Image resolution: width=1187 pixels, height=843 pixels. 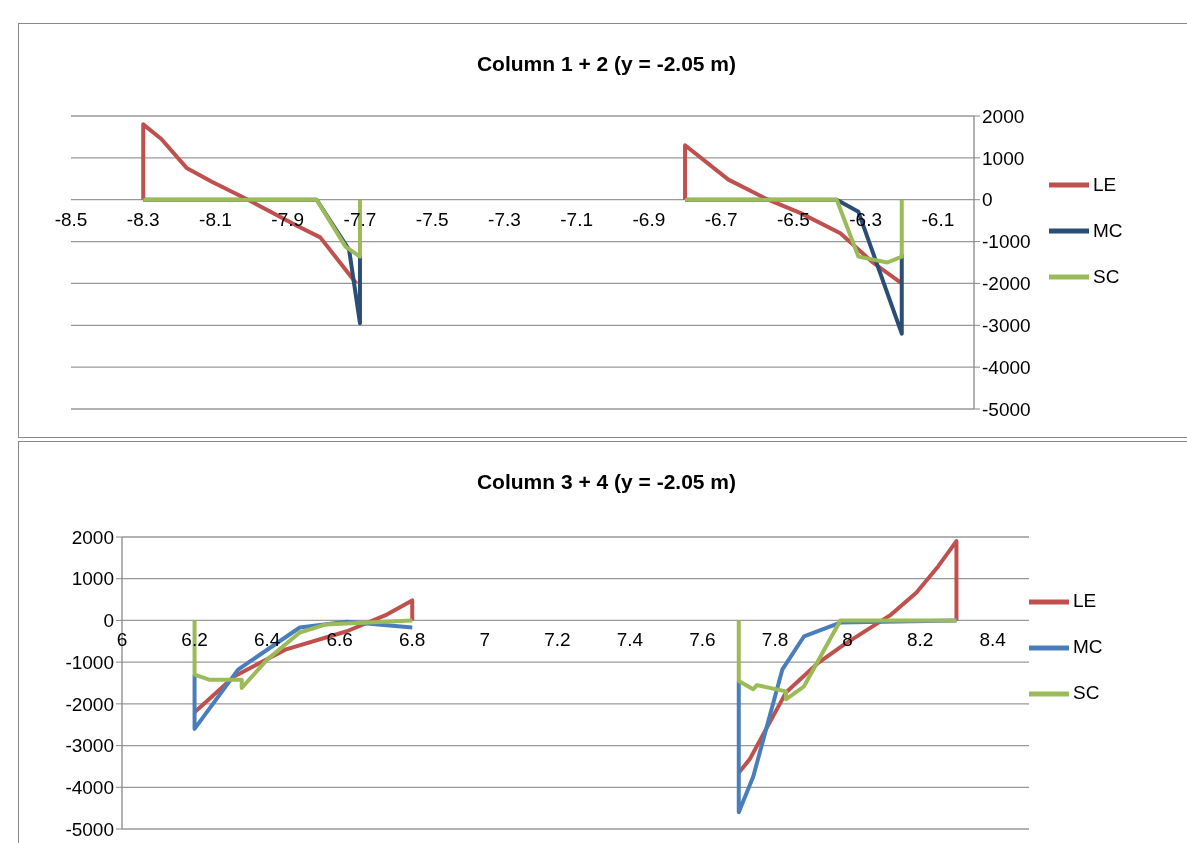 What do you see at coordinates (485, 640) in the screenshot?
I see `x-tick-label: 7` at bounding box center [485, 640].